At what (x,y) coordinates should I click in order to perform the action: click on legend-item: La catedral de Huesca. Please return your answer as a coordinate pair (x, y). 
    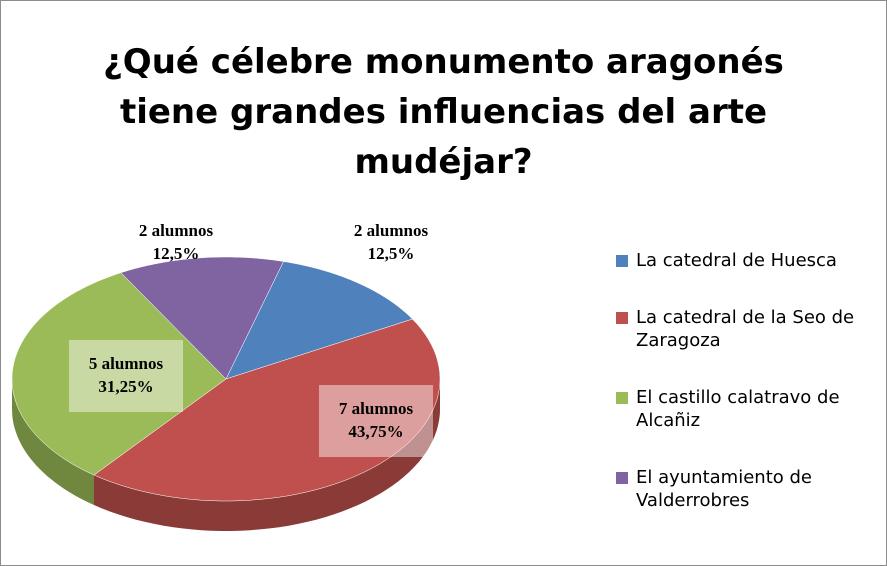
    Looking at the image, I should click on (748, 260).